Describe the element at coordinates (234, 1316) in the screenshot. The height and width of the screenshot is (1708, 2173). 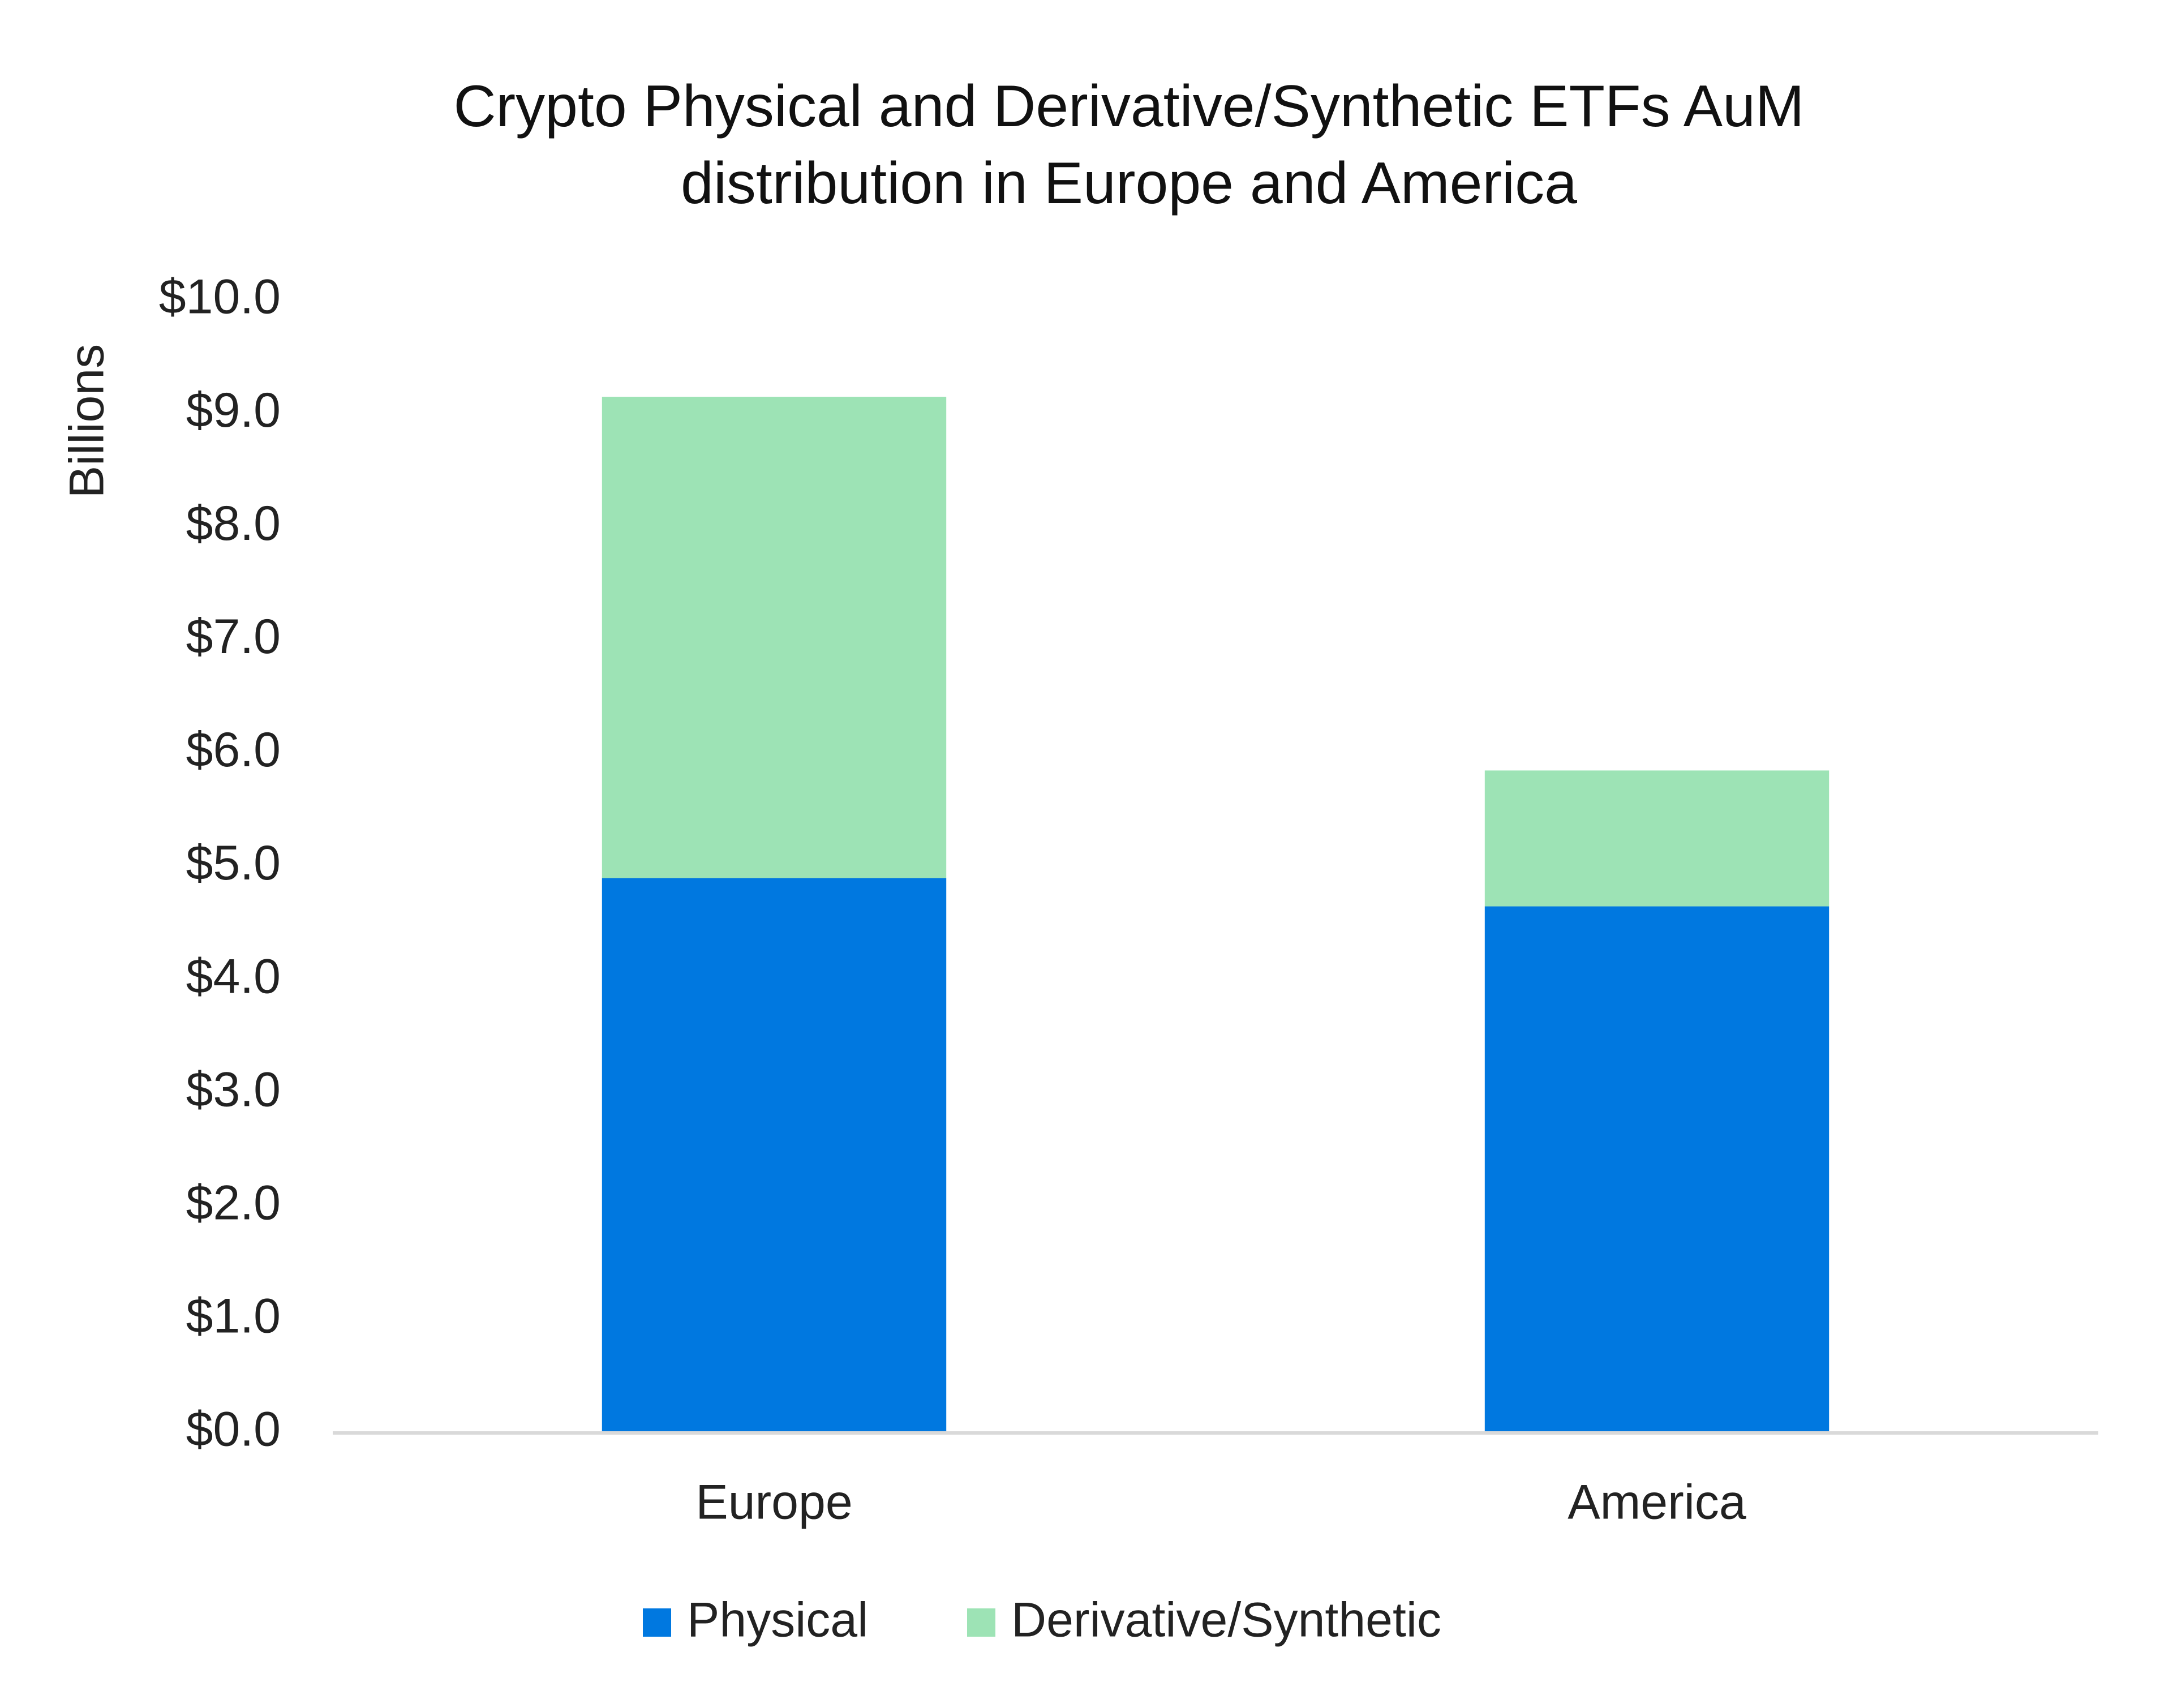
I see `y-tick-label: $1.0` at that location.